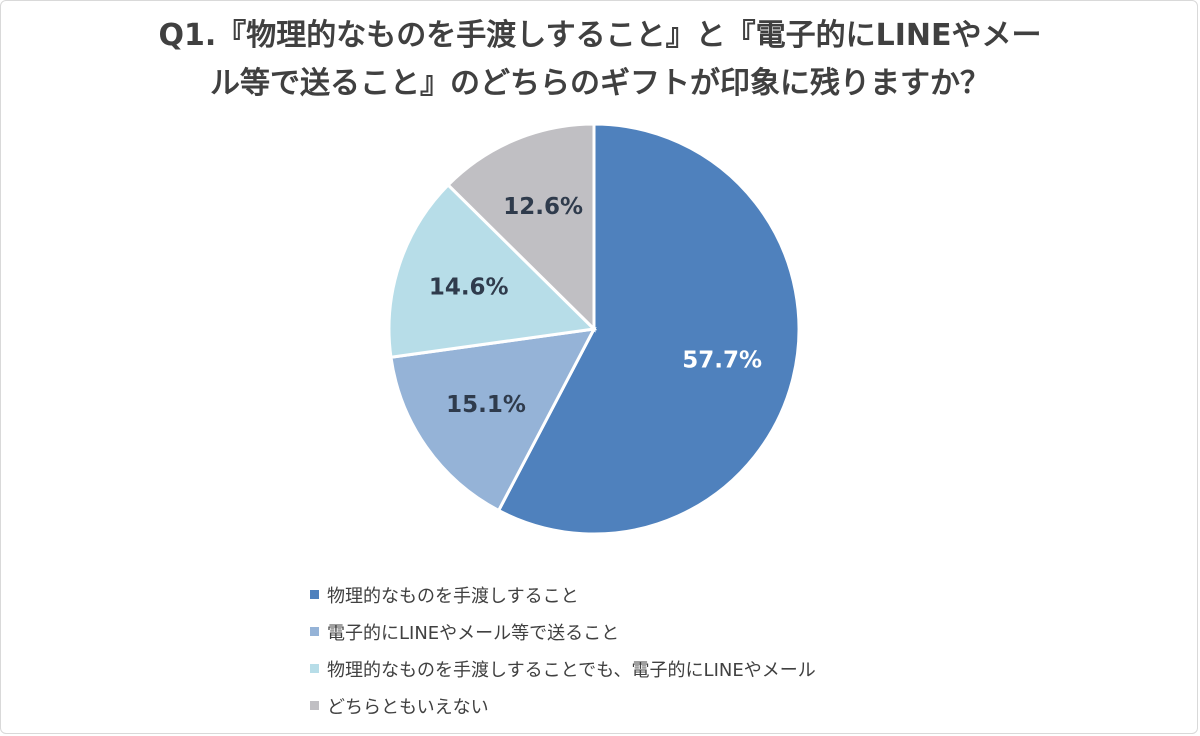 This screenshot has height=736, width=1200. What do you see at coordinates (453, 596) in the screenshot?
I see `legend-label-1: 物理的なものを手渡しすること` at bounding box center [453, 596].